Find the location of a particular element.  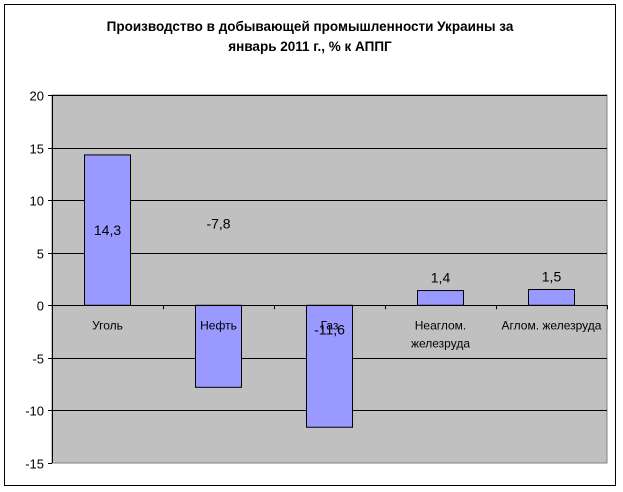

y-tick-label: 20 is located at coordinates (37, 96).